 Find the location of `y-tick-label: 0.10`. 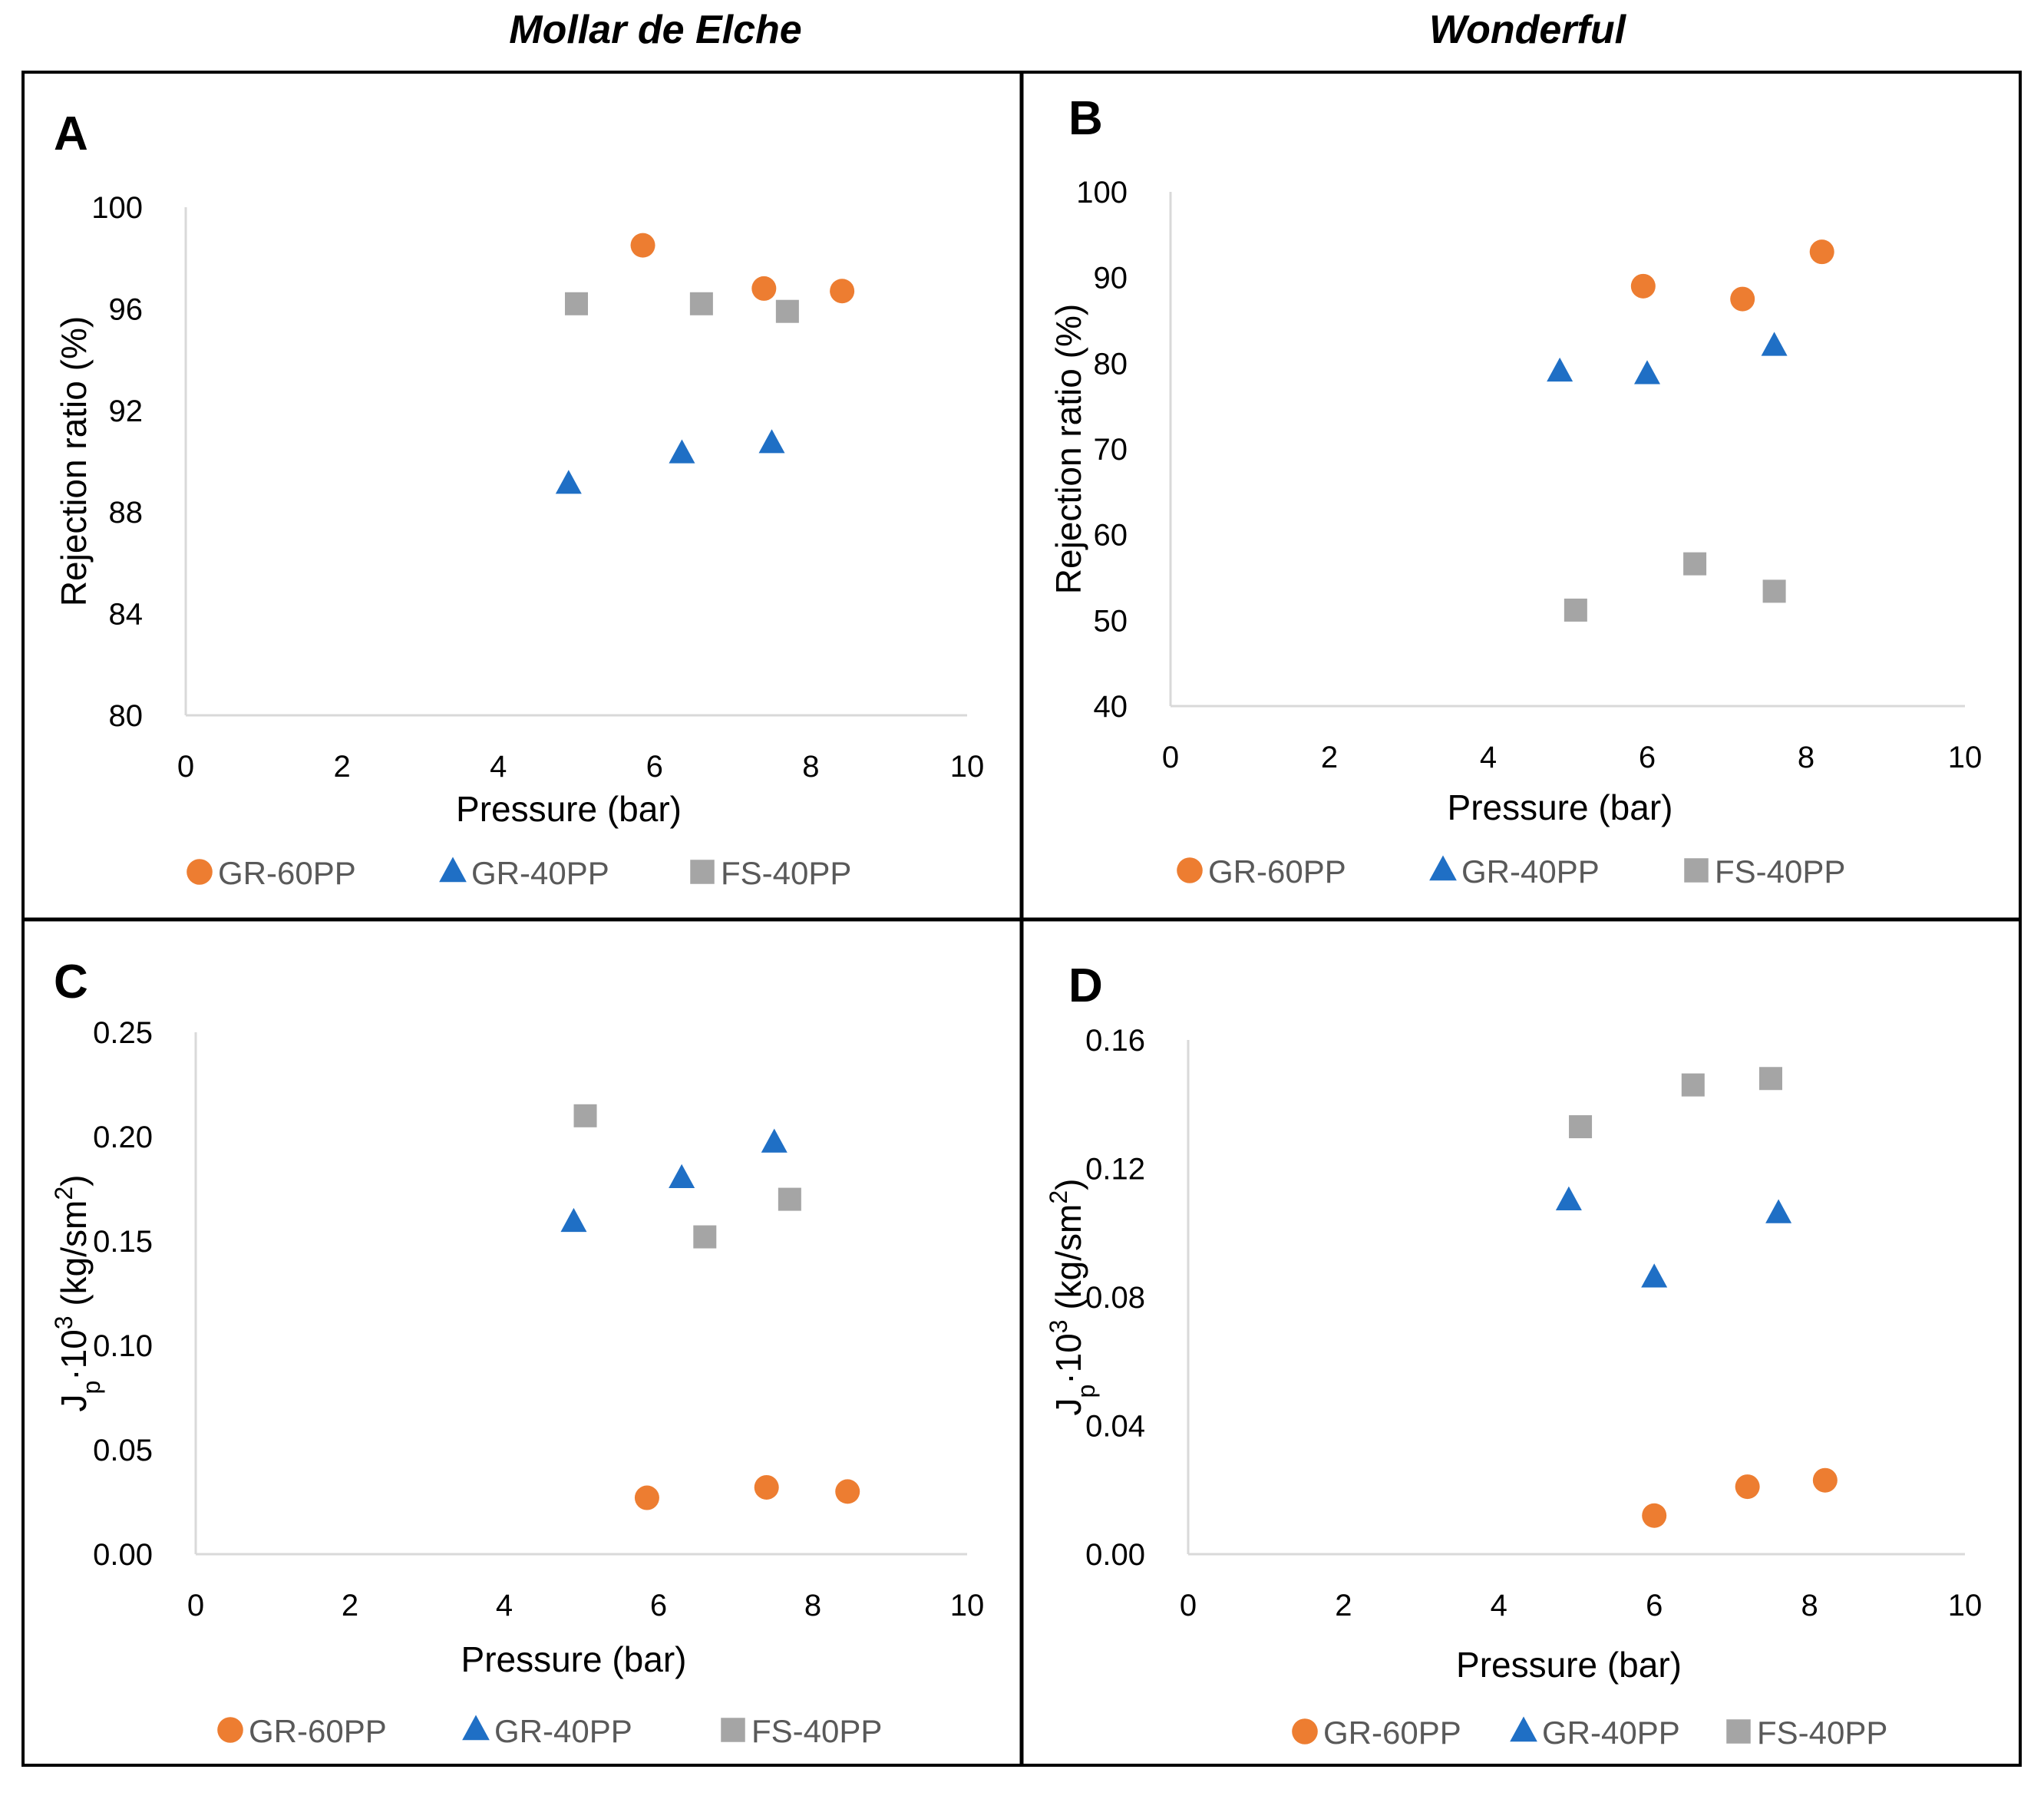

y-tick-label: 0.10 is located at coordinates (123, 1346).